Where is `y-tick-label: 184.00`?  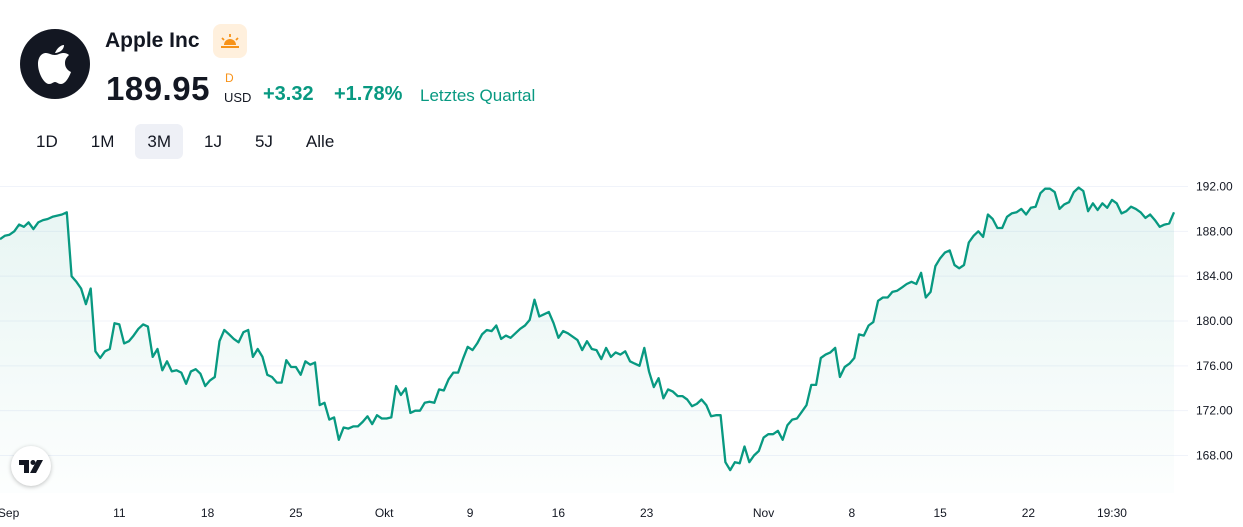 y-tick-label: 184.00 is located at coordinates (1214, 276).